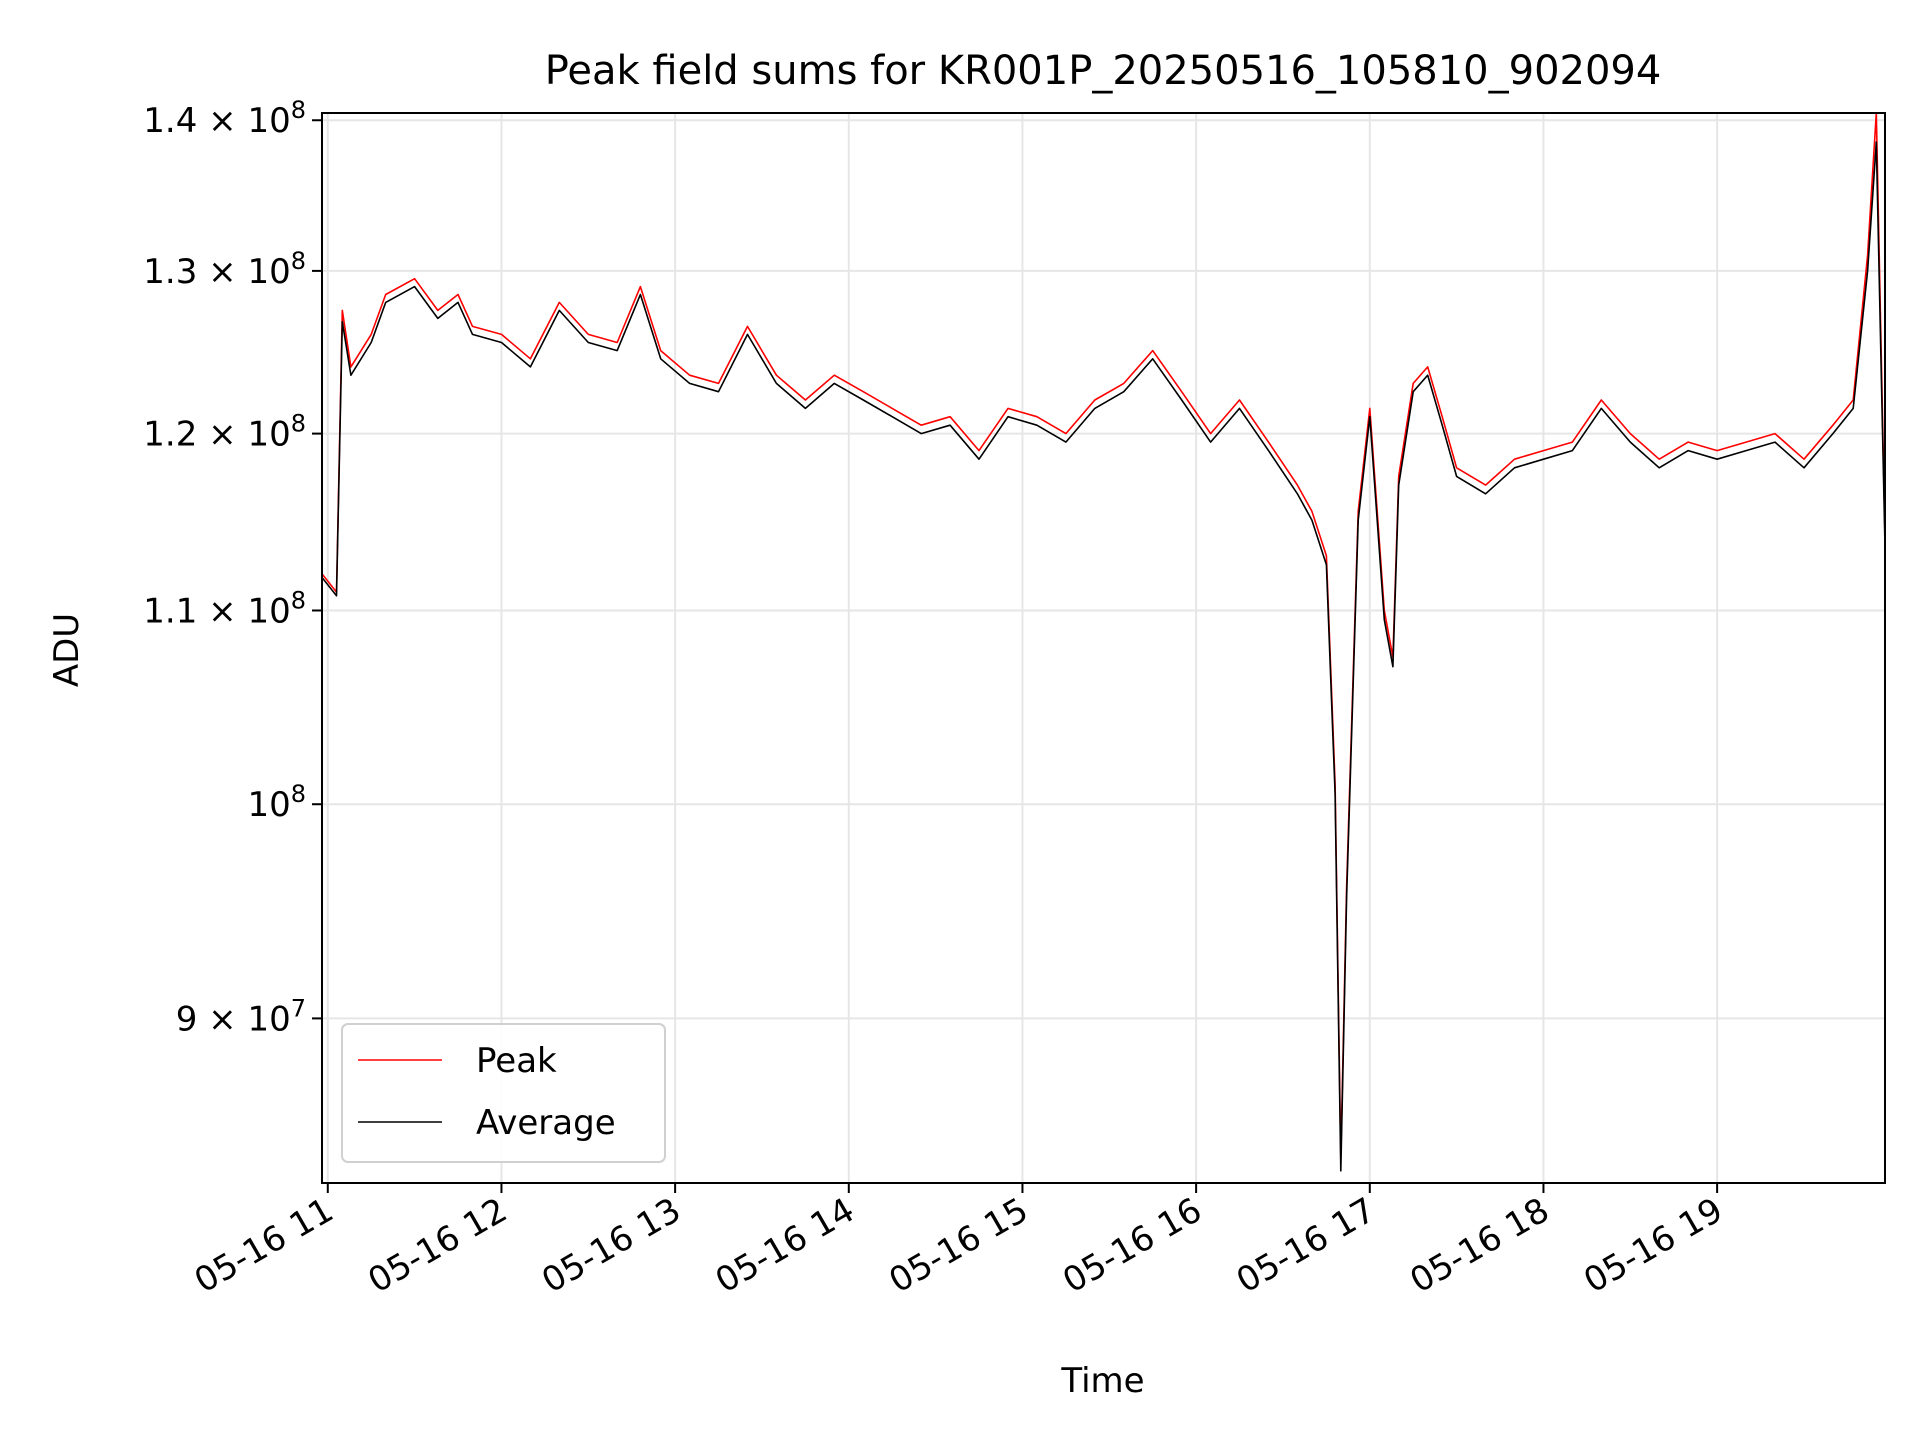  Describe the element at coordinates (1102, 1381) in the screenshot. I see `x-axis-label: Time` at that location.